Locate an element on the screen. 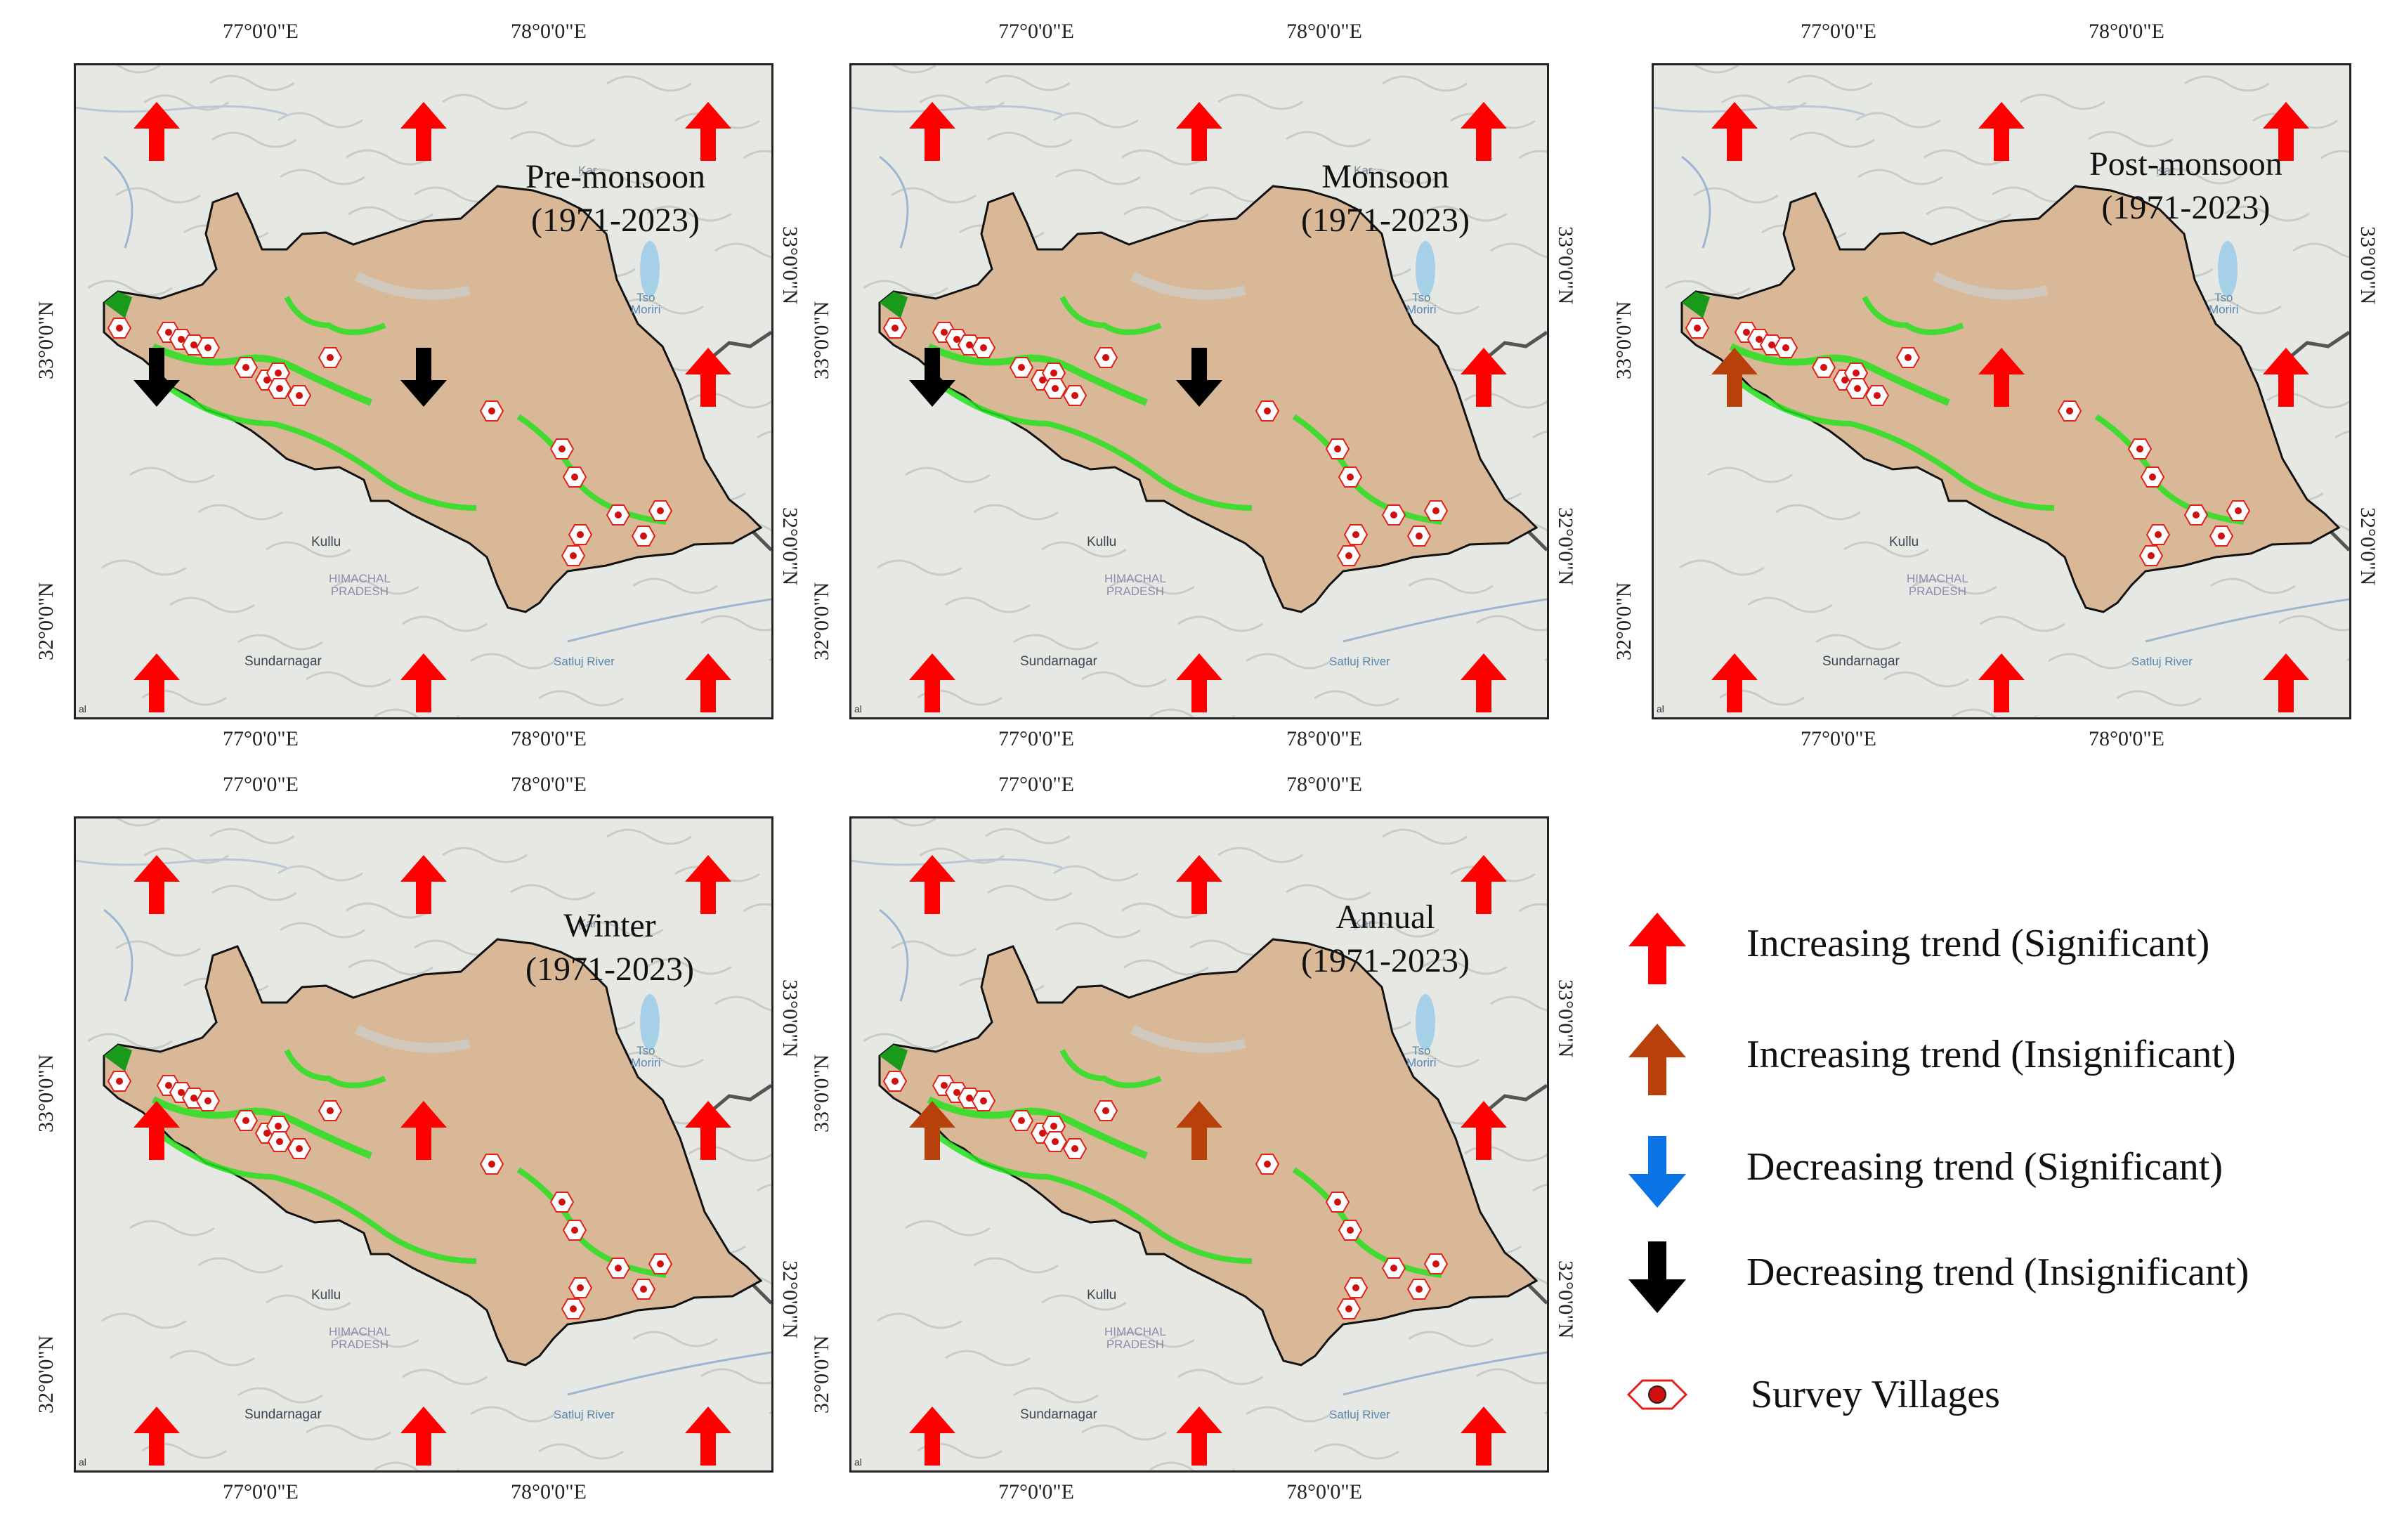 This screenshot has height=1540, width=2397. map-attribution: al is located at coordinates (82, 708).